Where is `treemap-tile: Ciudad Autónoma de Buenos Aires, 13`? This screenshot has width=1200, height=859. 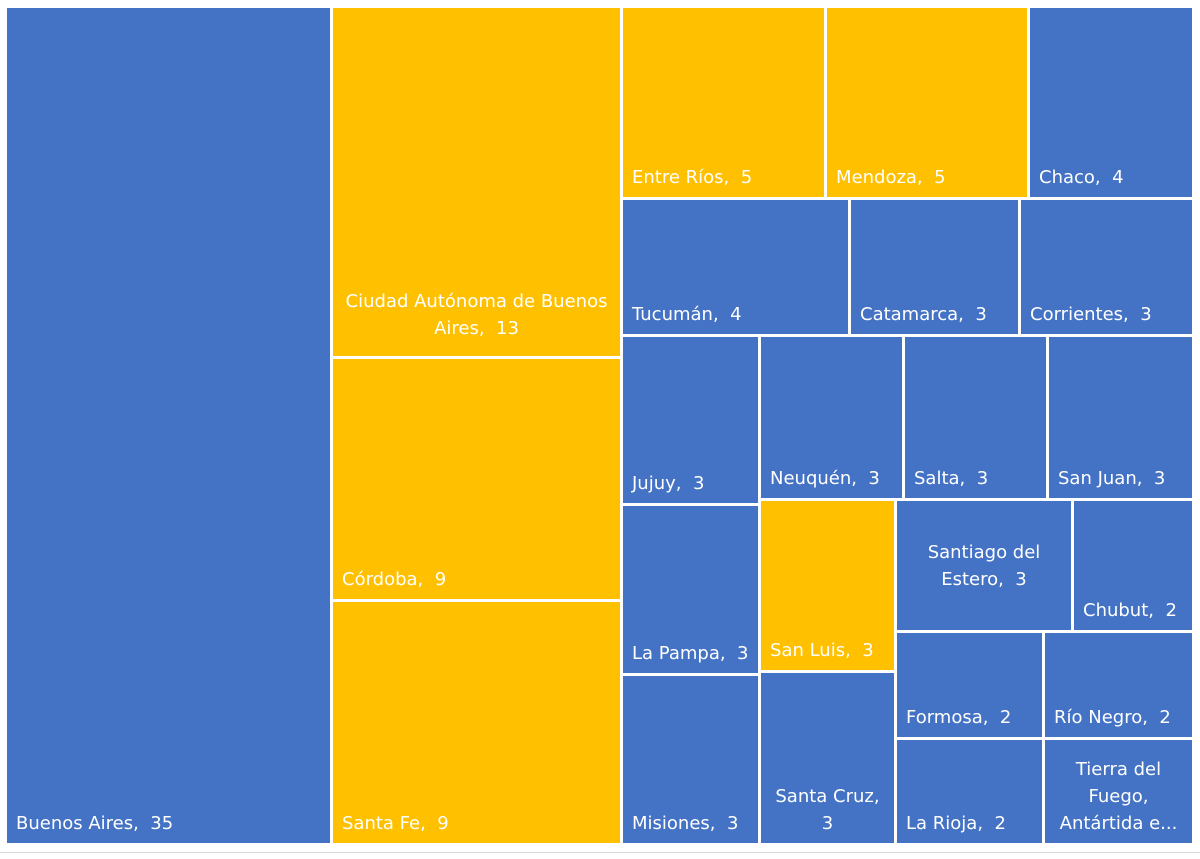
treemap-tile: Ciudad Autónoma de Buenos Aires, 13 is located at coordinates (476, 182).